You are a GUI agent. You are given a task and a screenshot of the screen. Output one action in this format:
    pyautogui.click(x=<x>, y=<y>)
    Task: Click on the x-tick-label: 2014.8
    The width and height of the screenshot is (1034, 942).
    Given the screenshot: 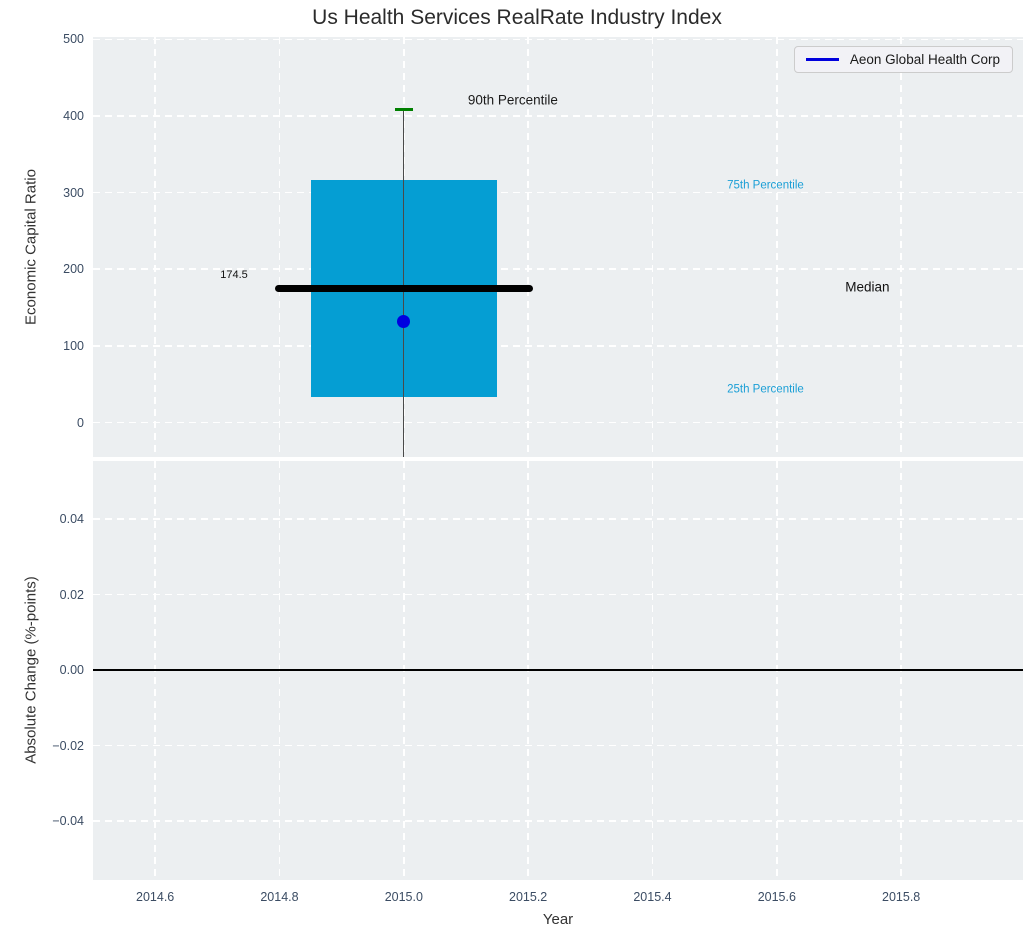 What is the action you would take?
    pyautogui.click(x=279, y=897)
    